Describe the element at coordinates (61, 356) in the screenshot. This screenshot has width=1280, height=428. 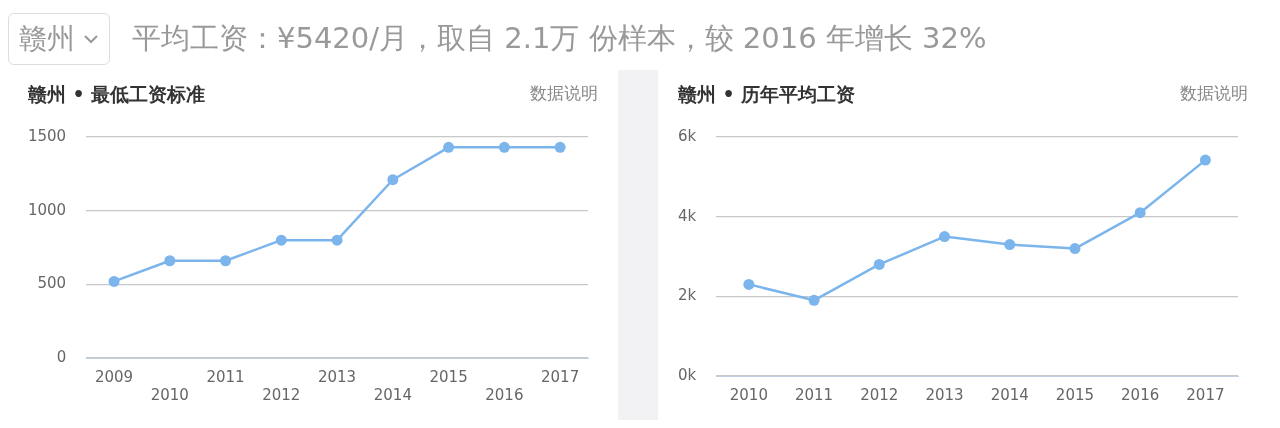
I see `y-tick-label: 0` at that location.